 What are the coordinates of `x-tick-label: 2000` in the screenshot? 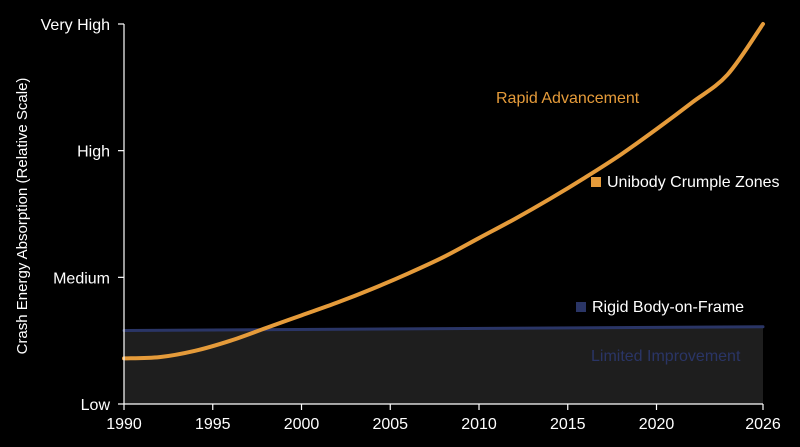 It's located at (302, 424).